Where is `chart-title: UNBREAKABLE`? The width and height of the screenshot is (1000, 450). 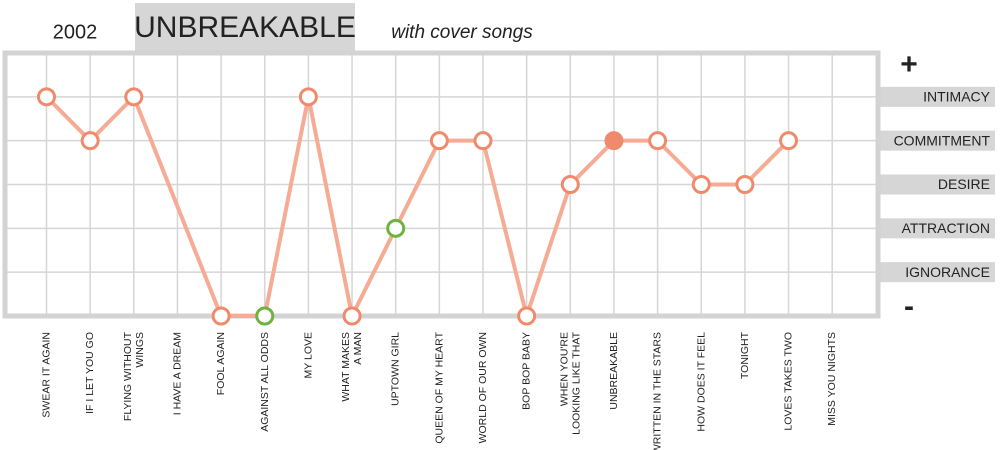
chart-title: UNBREAKABLE is located at coordinates (245, 27).